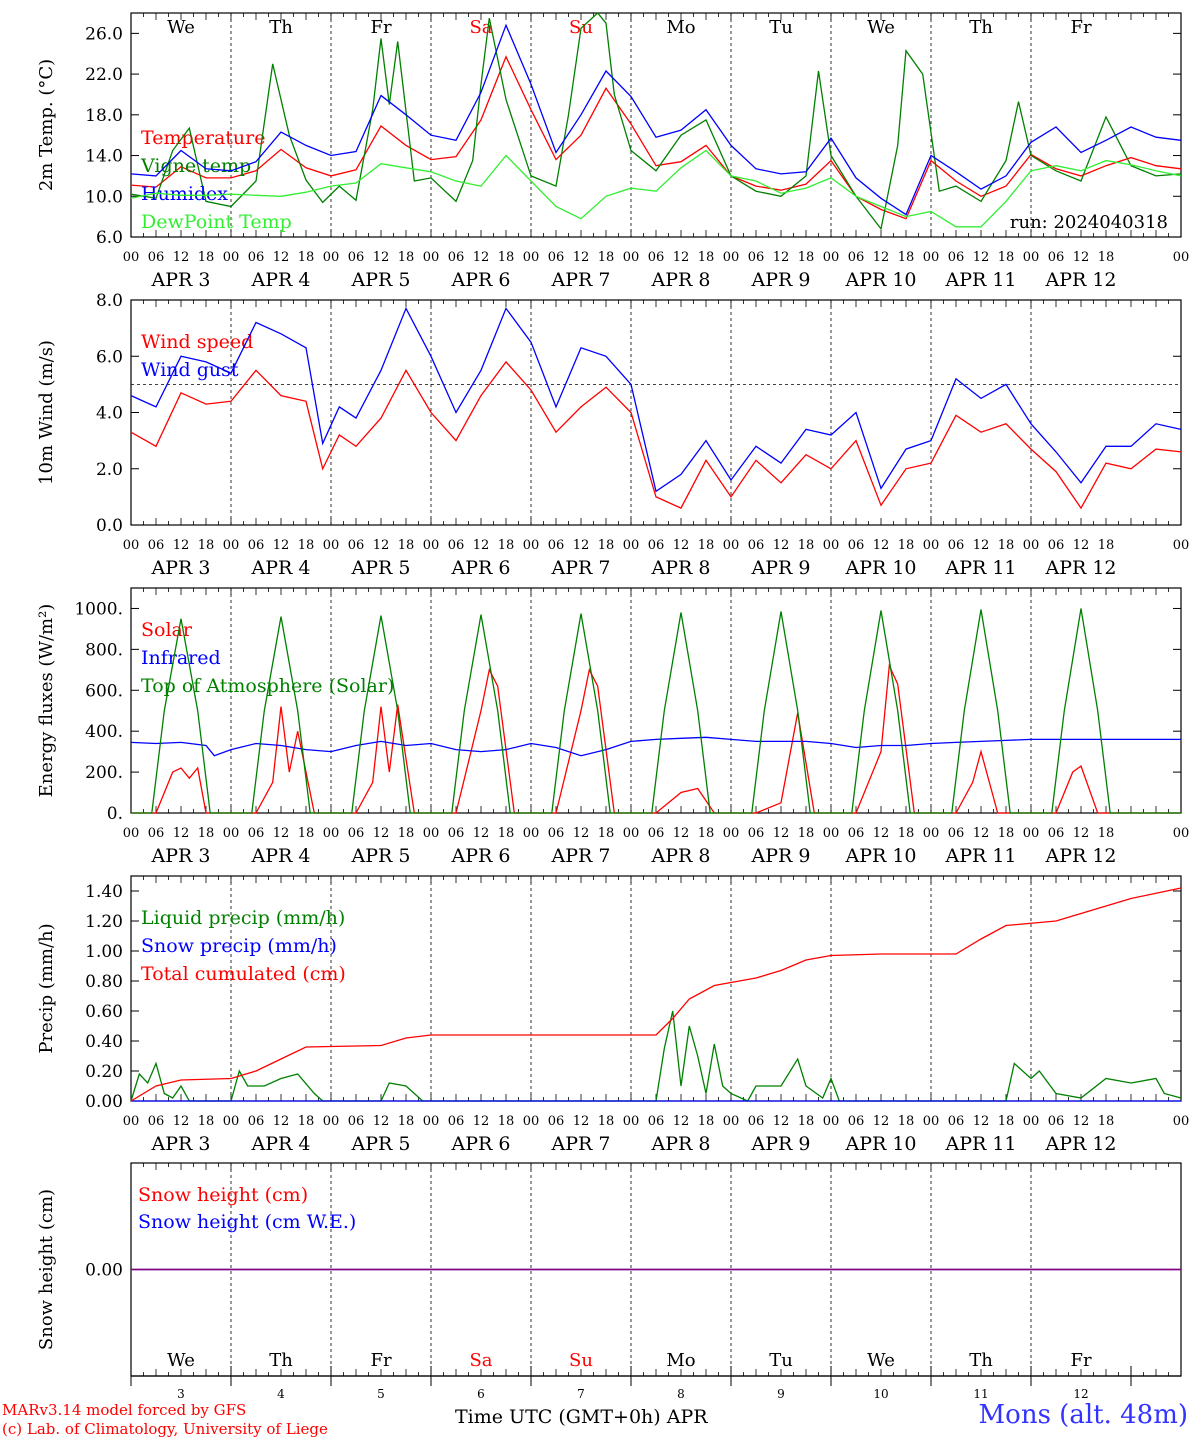 The width and height of the screenshot is (1194, 1440). What do you see at coordinates (46, 125) in the screenshot?
I see `y-axis-label: 2m Temp. (°C)` at bounding box center [46, 125].